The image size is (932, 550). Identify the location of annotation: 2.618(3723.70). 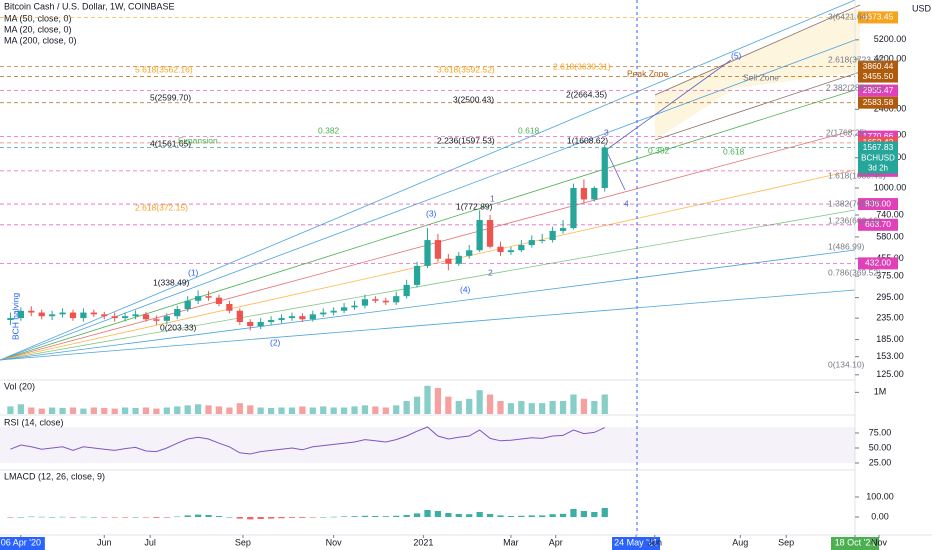
(857, 59).